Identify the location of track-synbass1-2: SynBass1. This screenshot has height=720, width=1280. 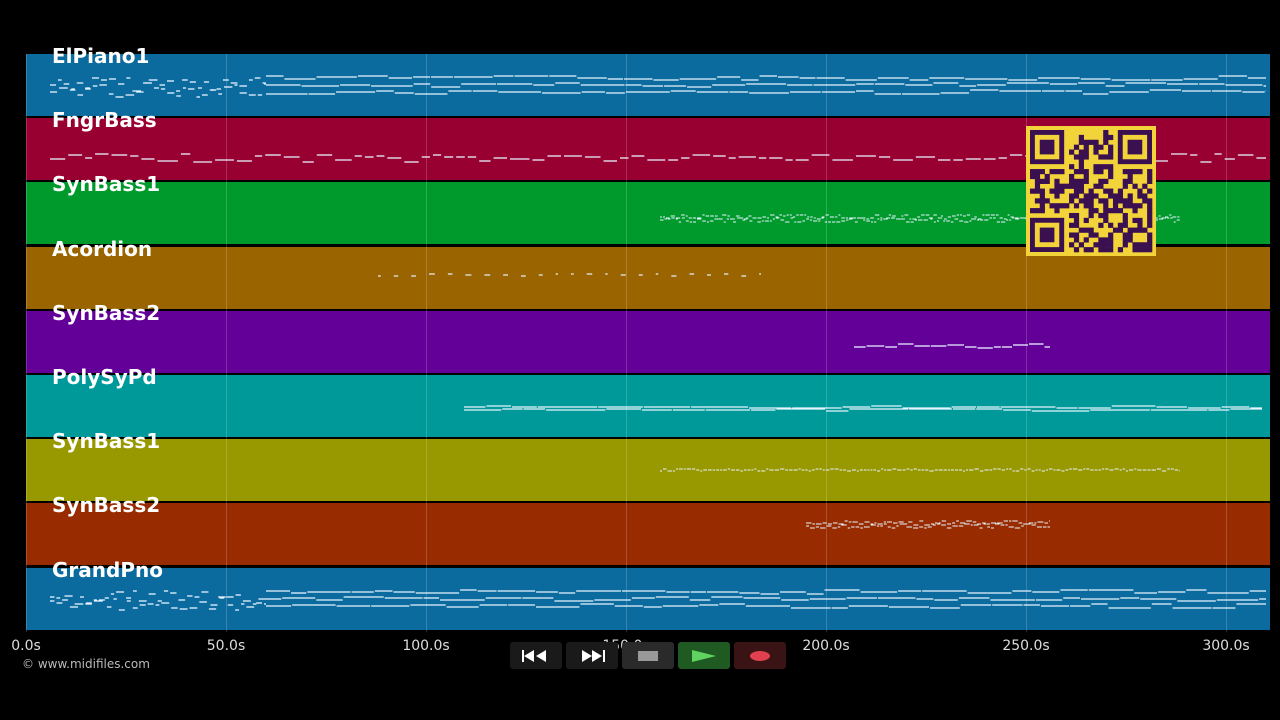
(648, 465).